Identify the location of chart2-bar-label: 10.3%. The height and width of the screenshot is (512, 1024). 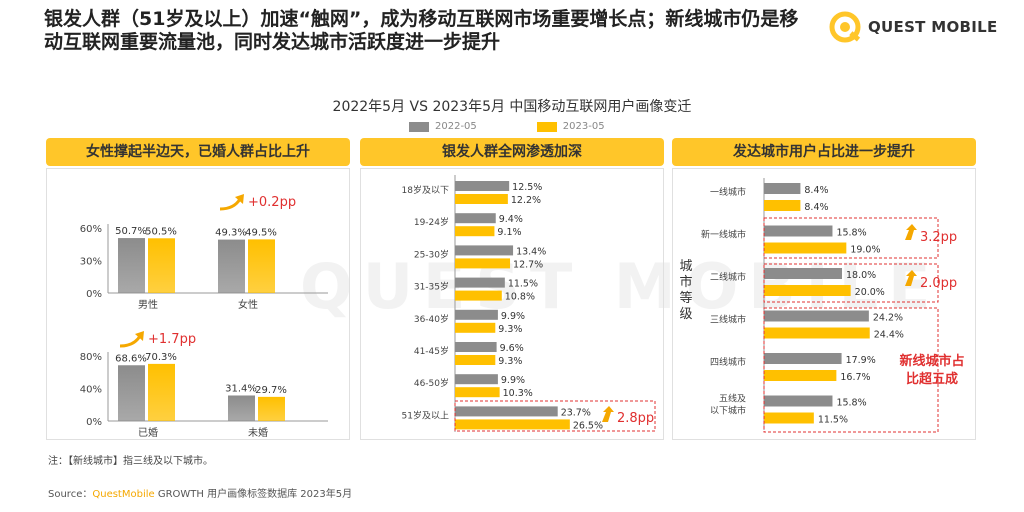
(518, 393).